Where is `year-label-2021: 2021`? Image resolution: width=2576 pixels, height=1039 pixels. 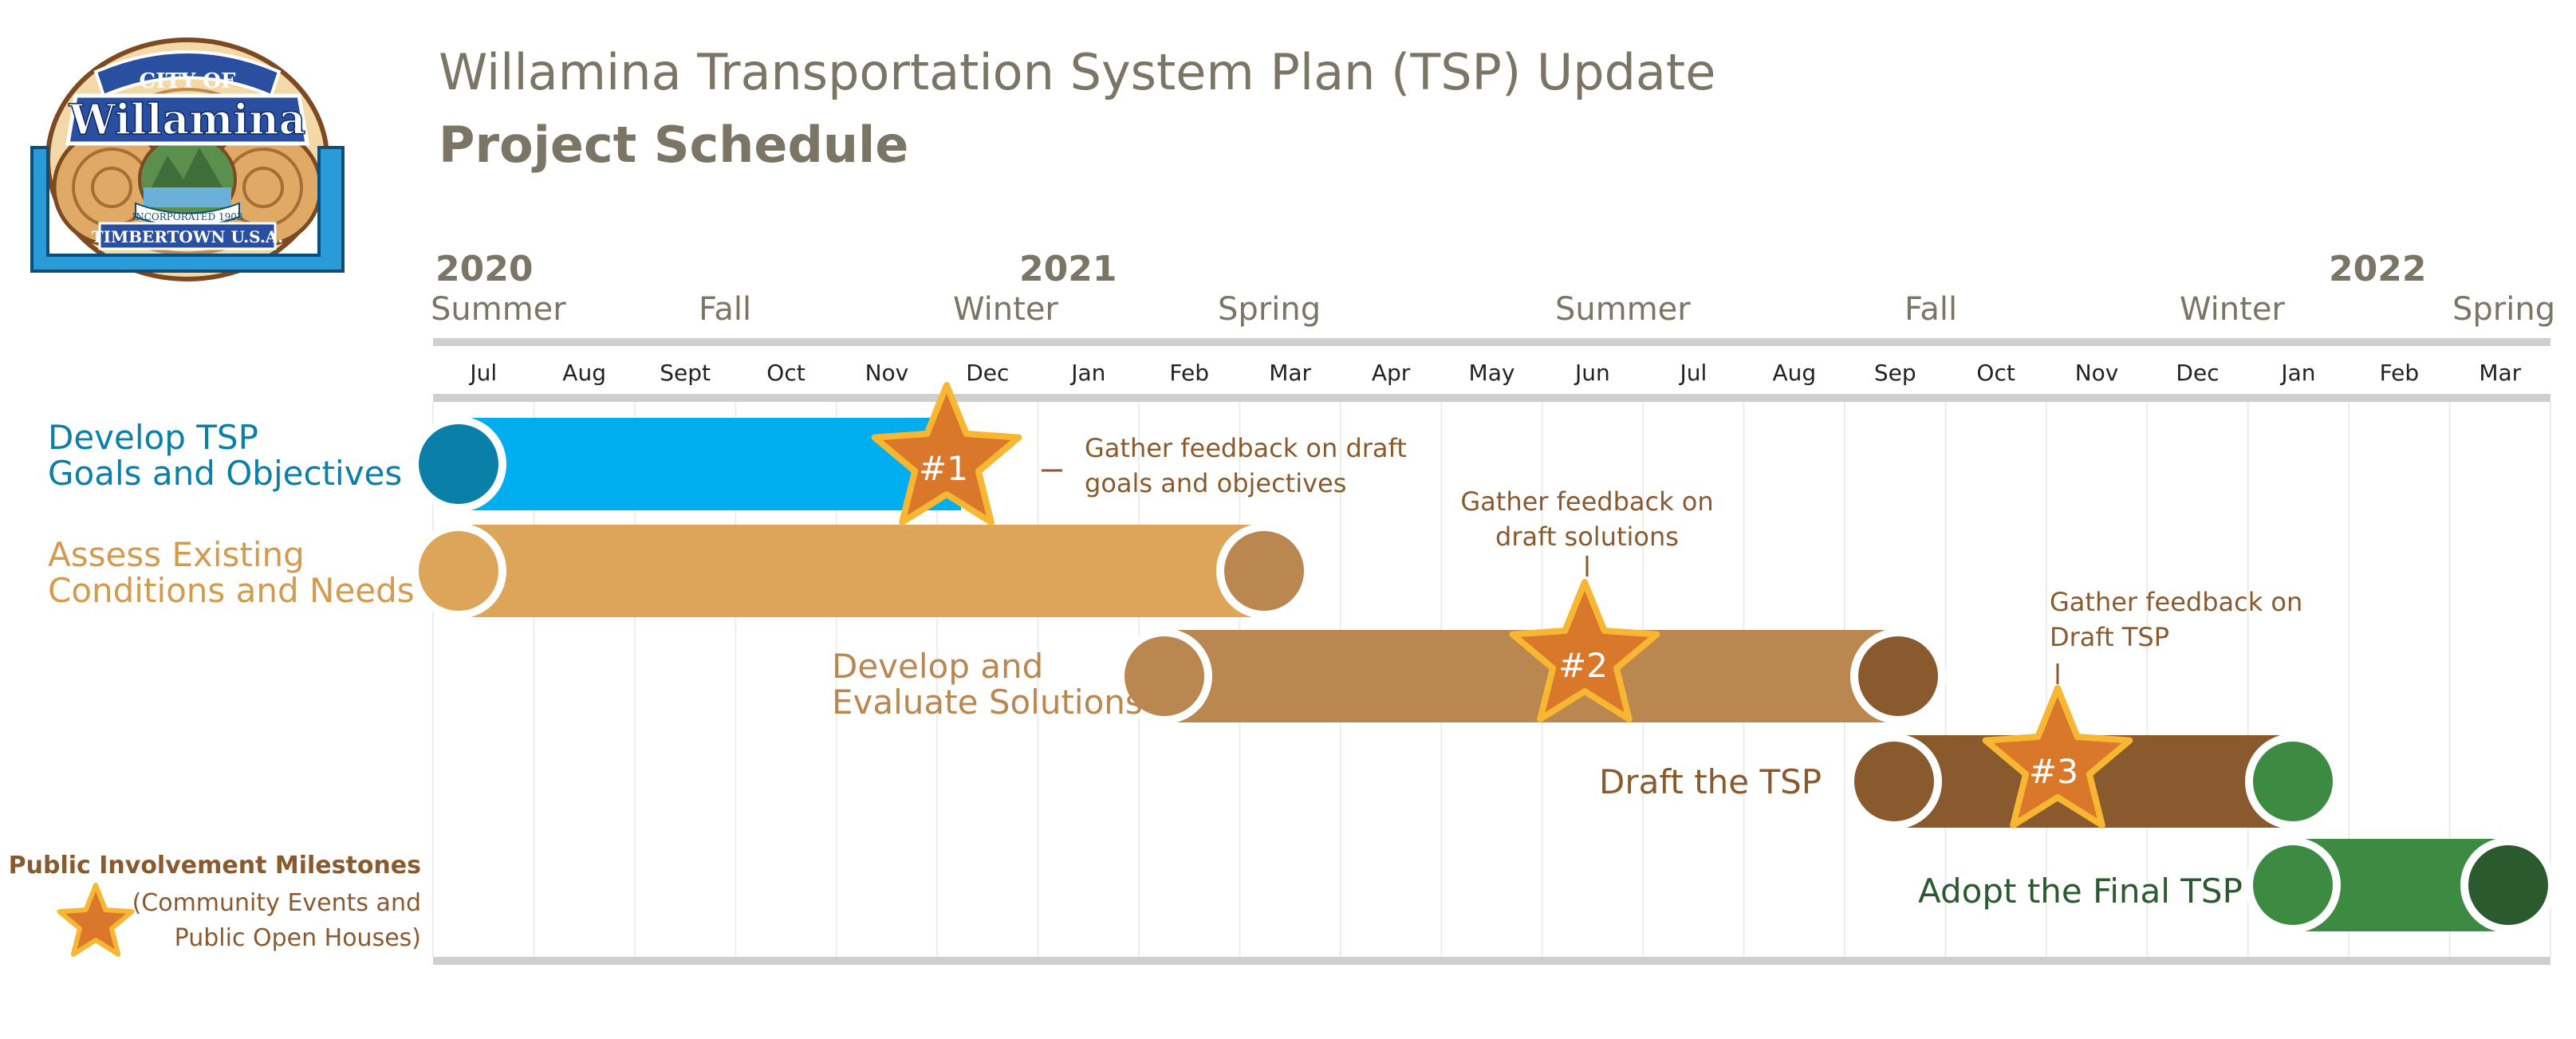 year-label-2021: 2021 is located at coordinates (1068, 269).